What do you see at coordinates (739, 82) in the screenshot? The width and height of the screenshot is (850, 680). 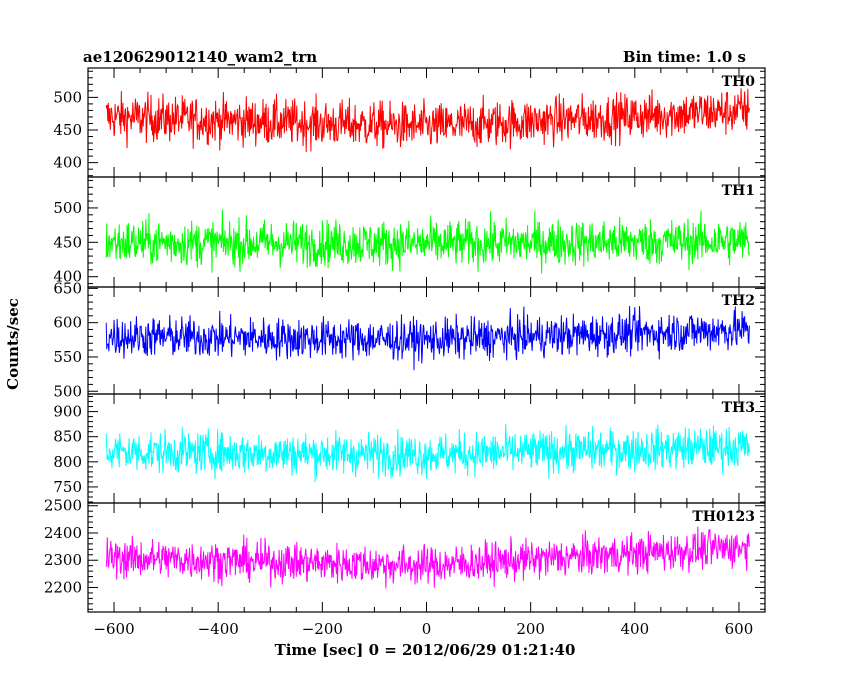 I see `panel-label-th0: TH0` at bounding box center [739, 82].